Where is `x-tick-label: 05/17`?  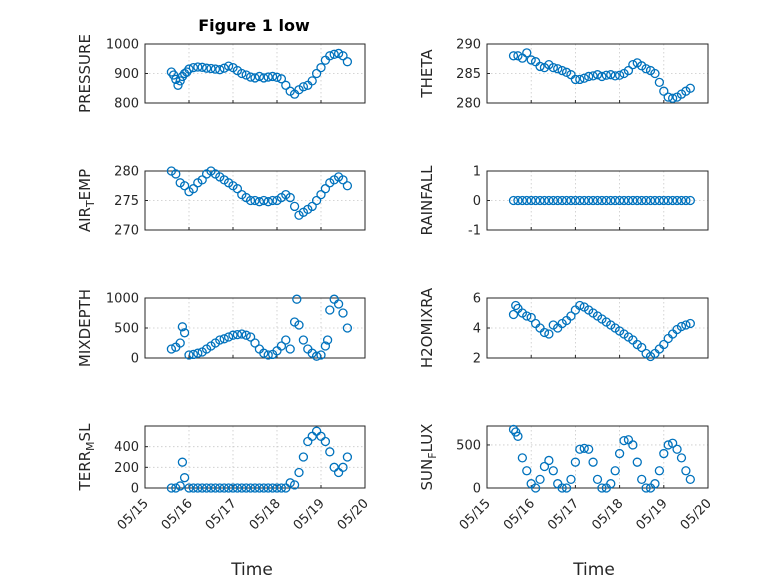
x-tick-label: 05/17 is located at coordinates (563, 514).